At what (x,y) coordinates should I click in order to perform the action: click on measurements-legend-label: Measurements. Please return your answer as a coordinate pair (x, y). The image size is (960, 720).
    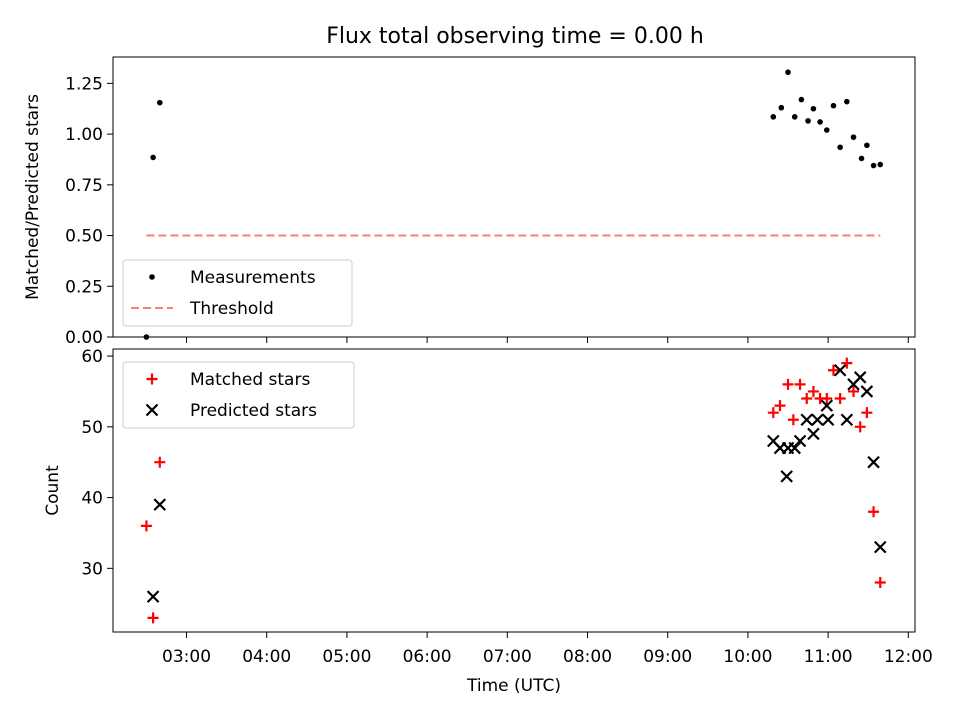
    Looking at the image, I should click on (253, 278).